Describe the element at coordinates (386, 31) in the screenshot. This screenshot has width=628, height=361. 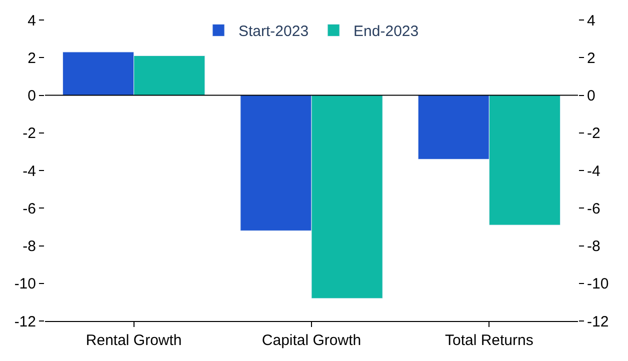
I see `legend-label: End-2023` at that location.